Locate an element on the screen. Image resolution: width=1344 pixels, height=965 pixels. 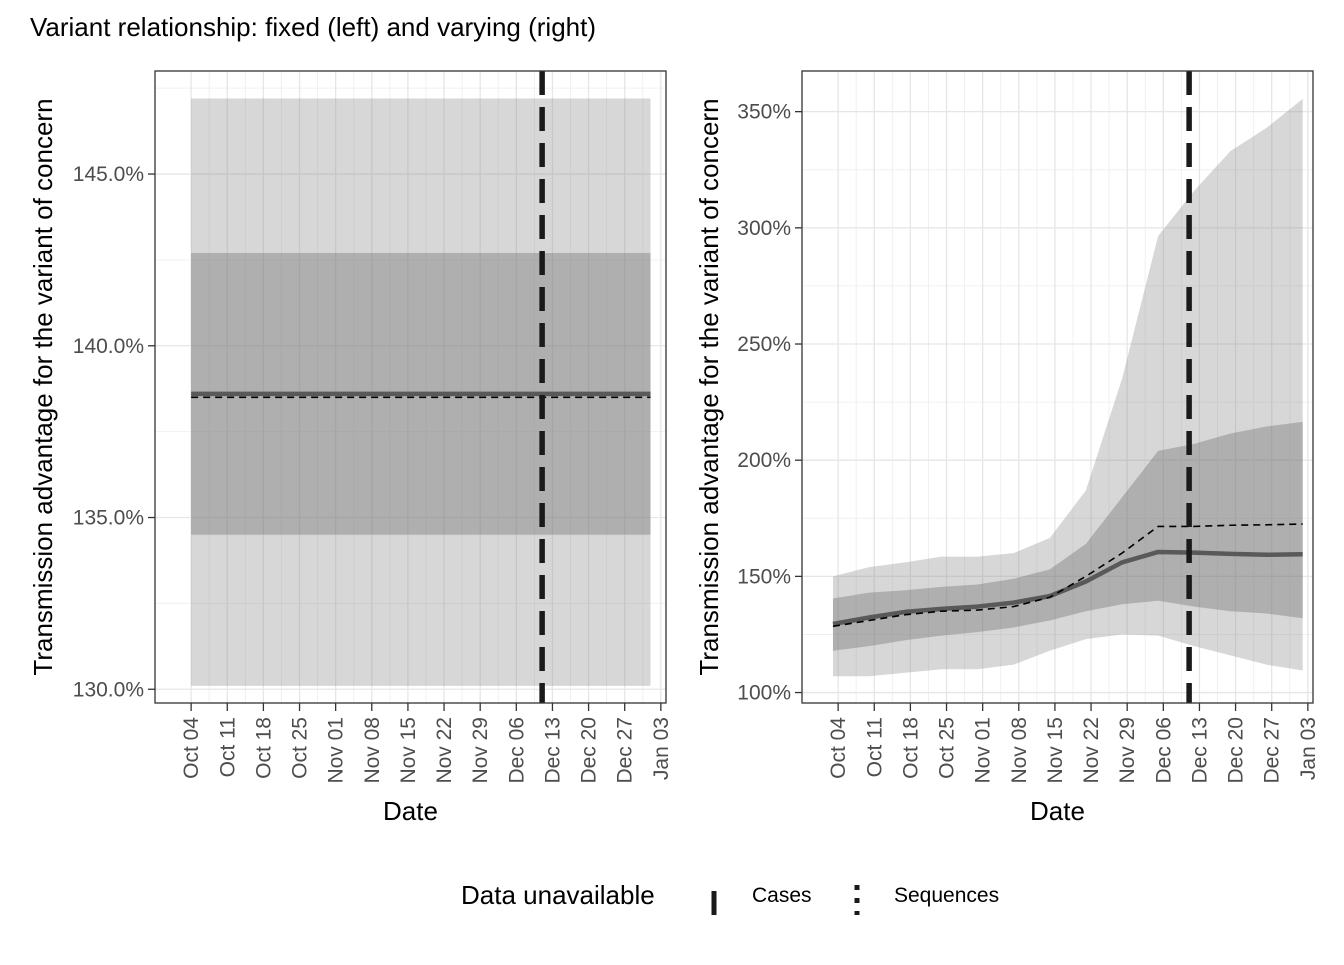
legend-cases-label: Cases is located at coordinates (782, 895).